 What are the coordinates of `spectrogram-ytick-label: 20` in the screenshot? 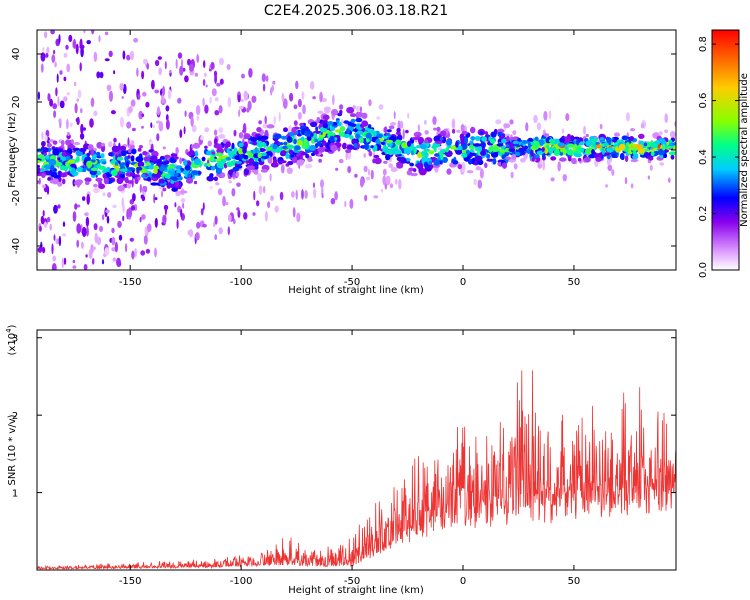 It's located at (16, 102).